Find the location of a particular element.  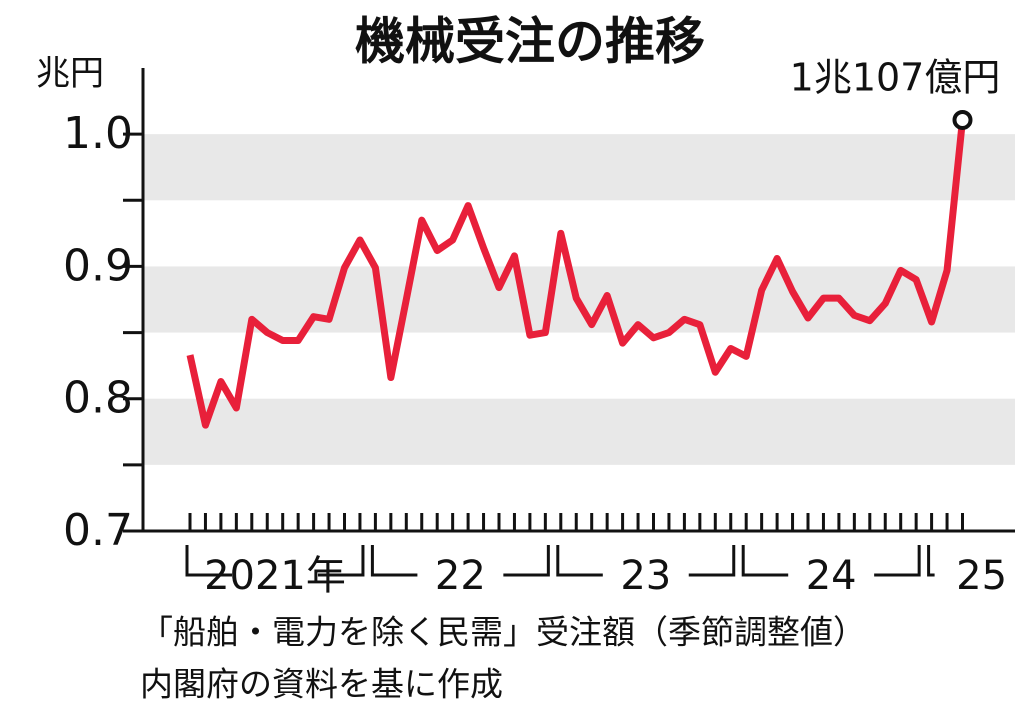

x-tick-label: 24 is located at coordinates (831, 576).